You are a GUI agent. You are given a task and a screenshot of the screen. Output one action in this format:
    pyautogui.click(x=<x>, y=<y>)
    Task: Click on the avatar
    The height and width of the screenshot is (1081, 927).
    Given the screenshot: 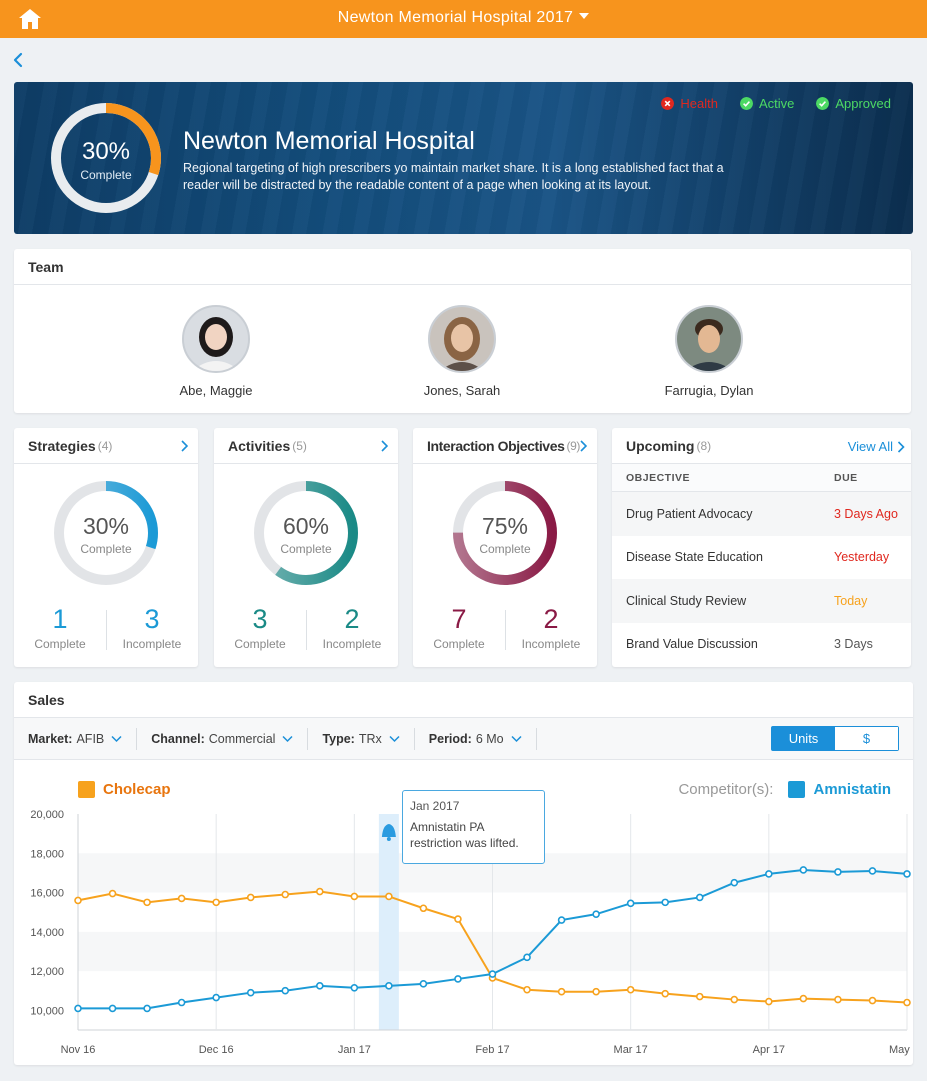 What is the action you would take?
    pyautogui.click(x=709, y=339)
    